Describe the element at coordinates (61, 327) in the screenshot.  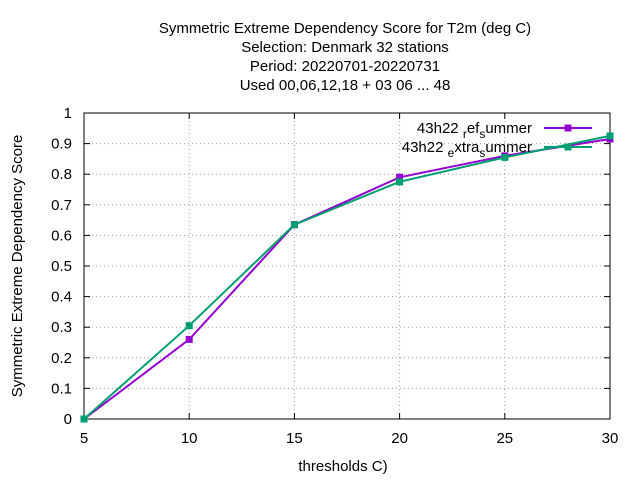
I see `y-tick-label: 0.3` at that location.